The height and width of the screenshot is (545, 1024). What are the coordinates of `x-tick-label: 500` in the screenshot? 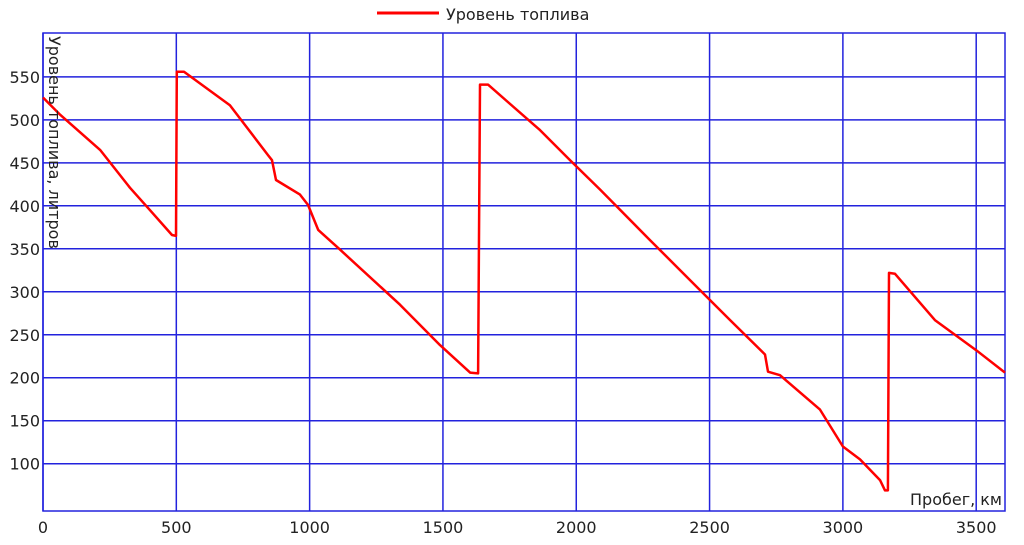 It's located at (176, 527).